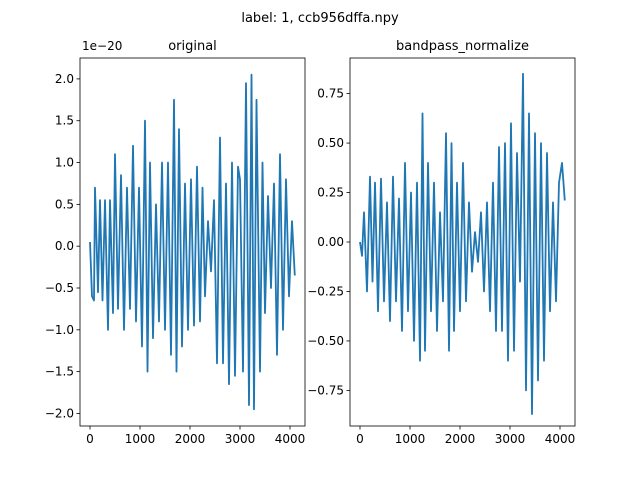 This screenshot has width=640, height=480. I want to click on y-tick-label: −1.0, so click(59, 330).